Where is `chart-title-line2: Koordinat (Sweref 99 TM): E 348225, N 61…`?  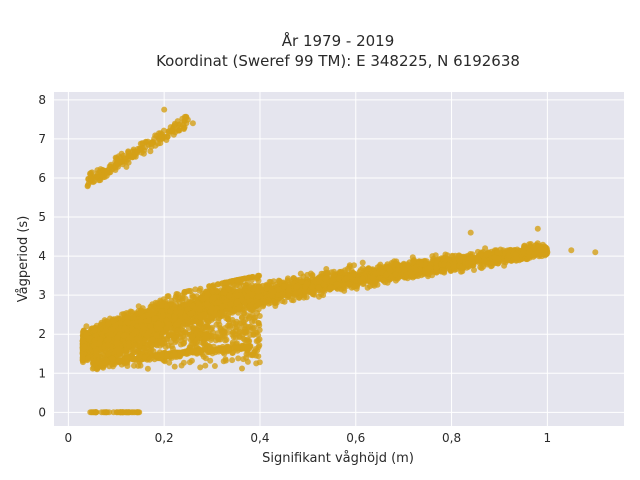
chart-title-line2: Koordinat (Sweref 99 TM): E 348225, N 61… is located at coordinates (338, 61).